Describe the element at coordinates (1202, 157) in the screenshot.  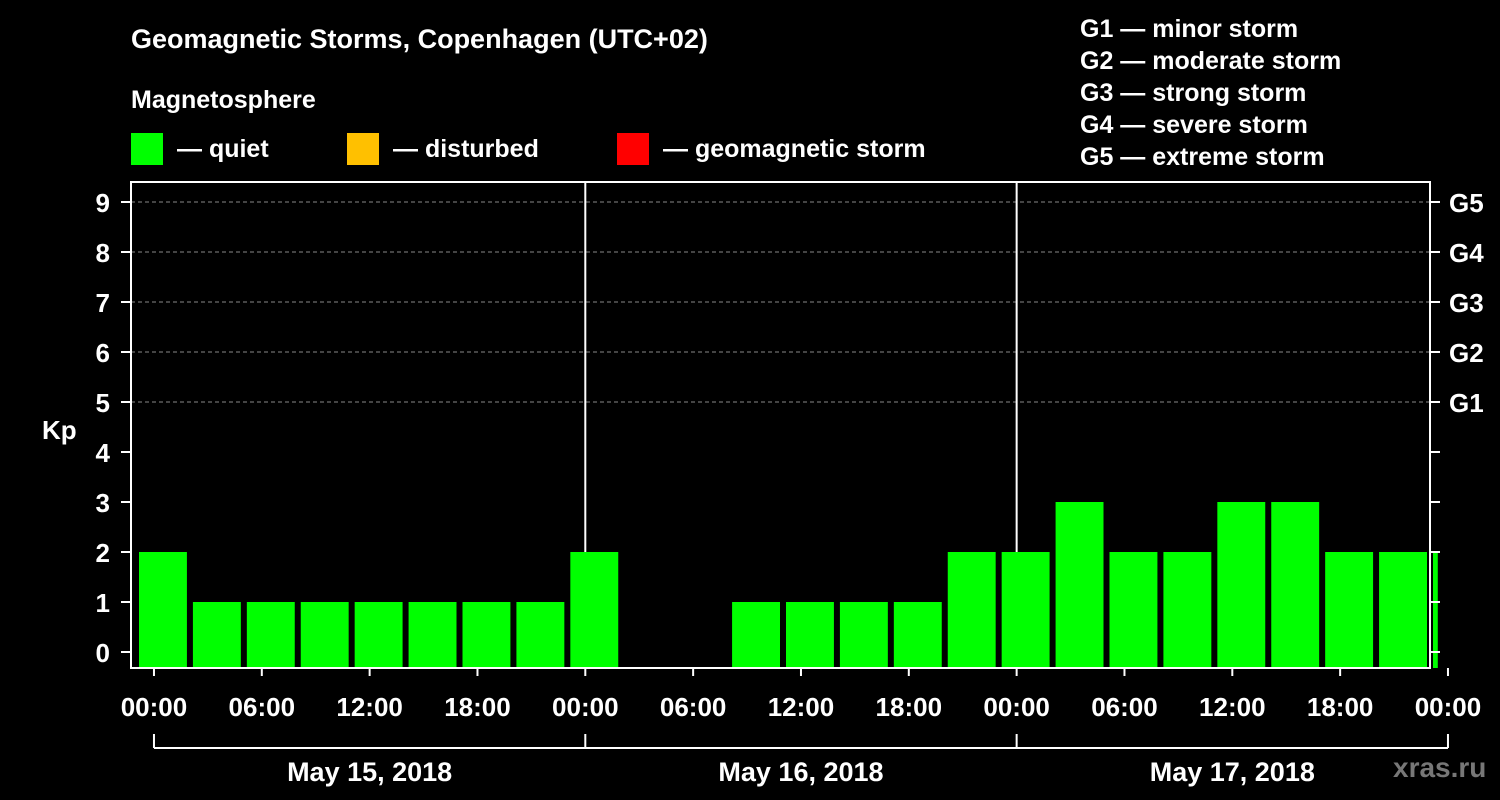
I see `storm-scale-g5: G5 — extreme storm` at that location.